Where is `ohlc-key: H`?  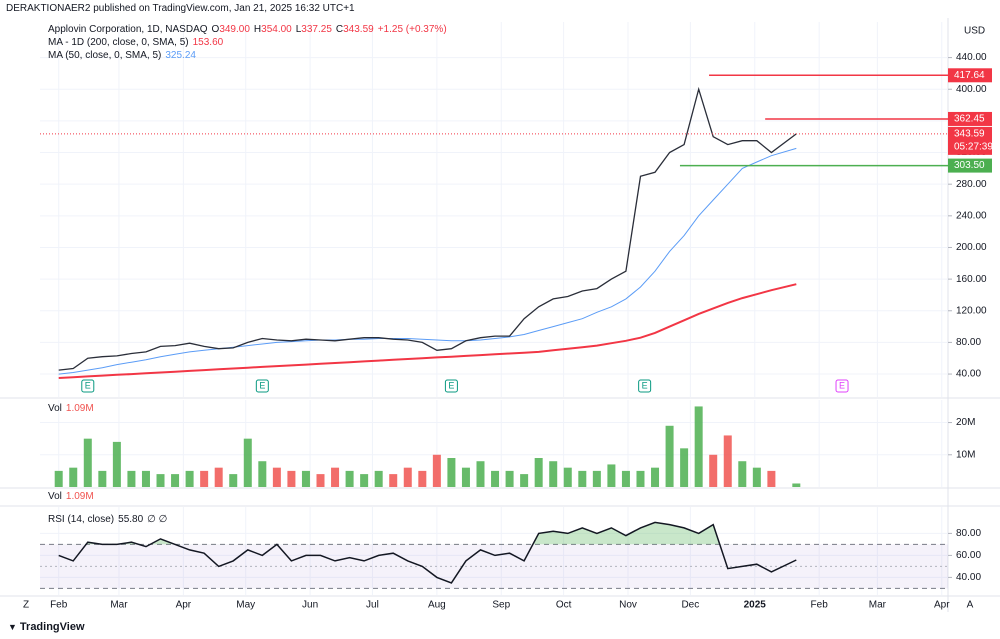 ohlc-key: H is located at coordinates (257, 29).